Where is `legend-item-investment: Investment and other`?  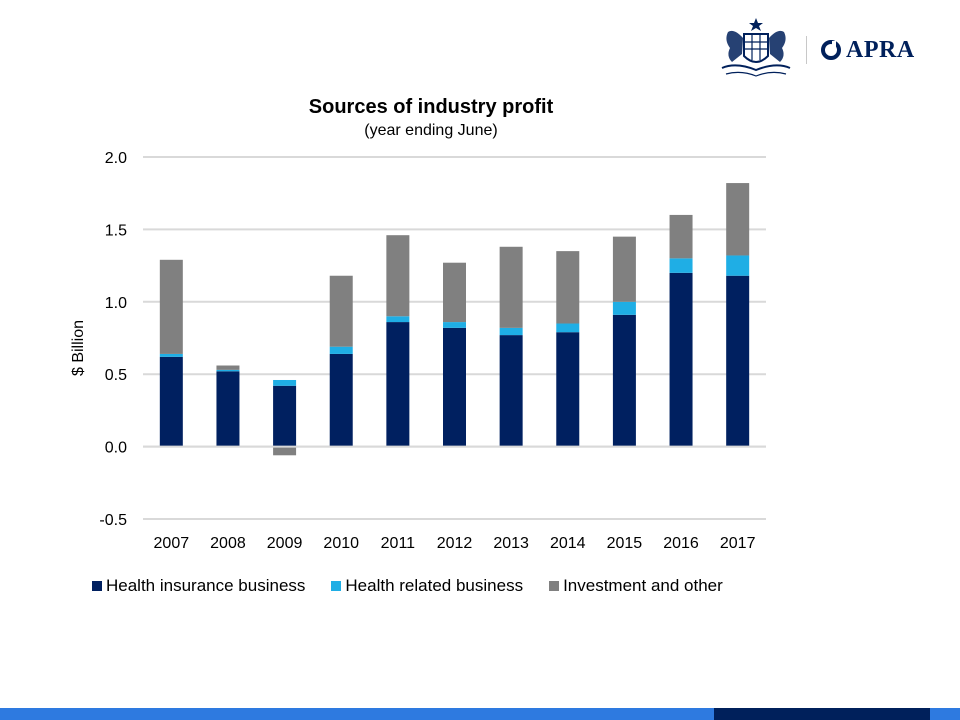
legend-item-investment: Investment and other is located at coordinates (636, 586).